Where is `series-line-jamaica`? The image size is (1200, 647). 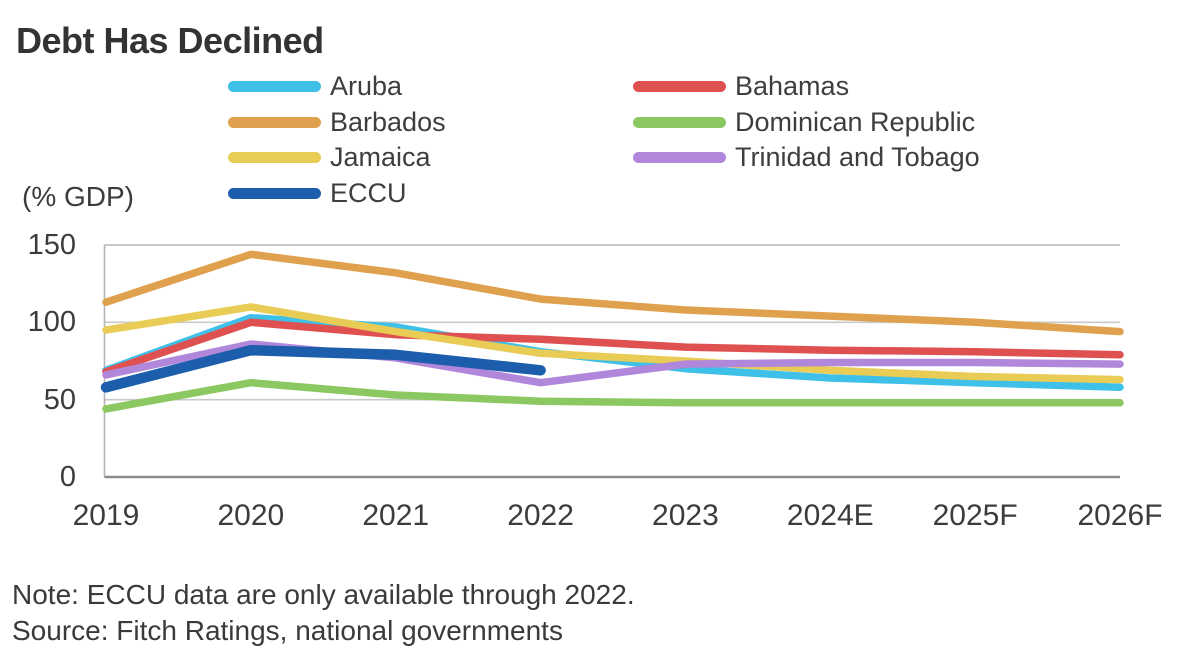 series-line-jamaica is located at coordinates (613, 343).